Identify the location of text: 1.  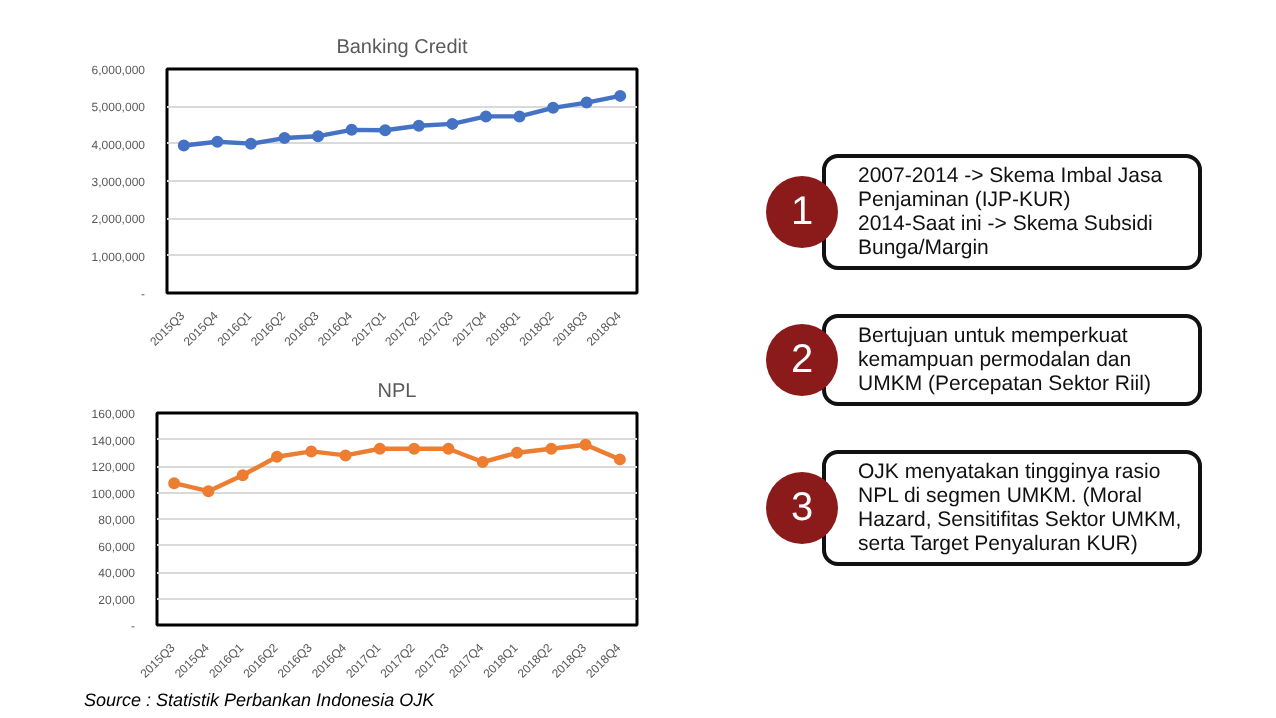
(802, 212).